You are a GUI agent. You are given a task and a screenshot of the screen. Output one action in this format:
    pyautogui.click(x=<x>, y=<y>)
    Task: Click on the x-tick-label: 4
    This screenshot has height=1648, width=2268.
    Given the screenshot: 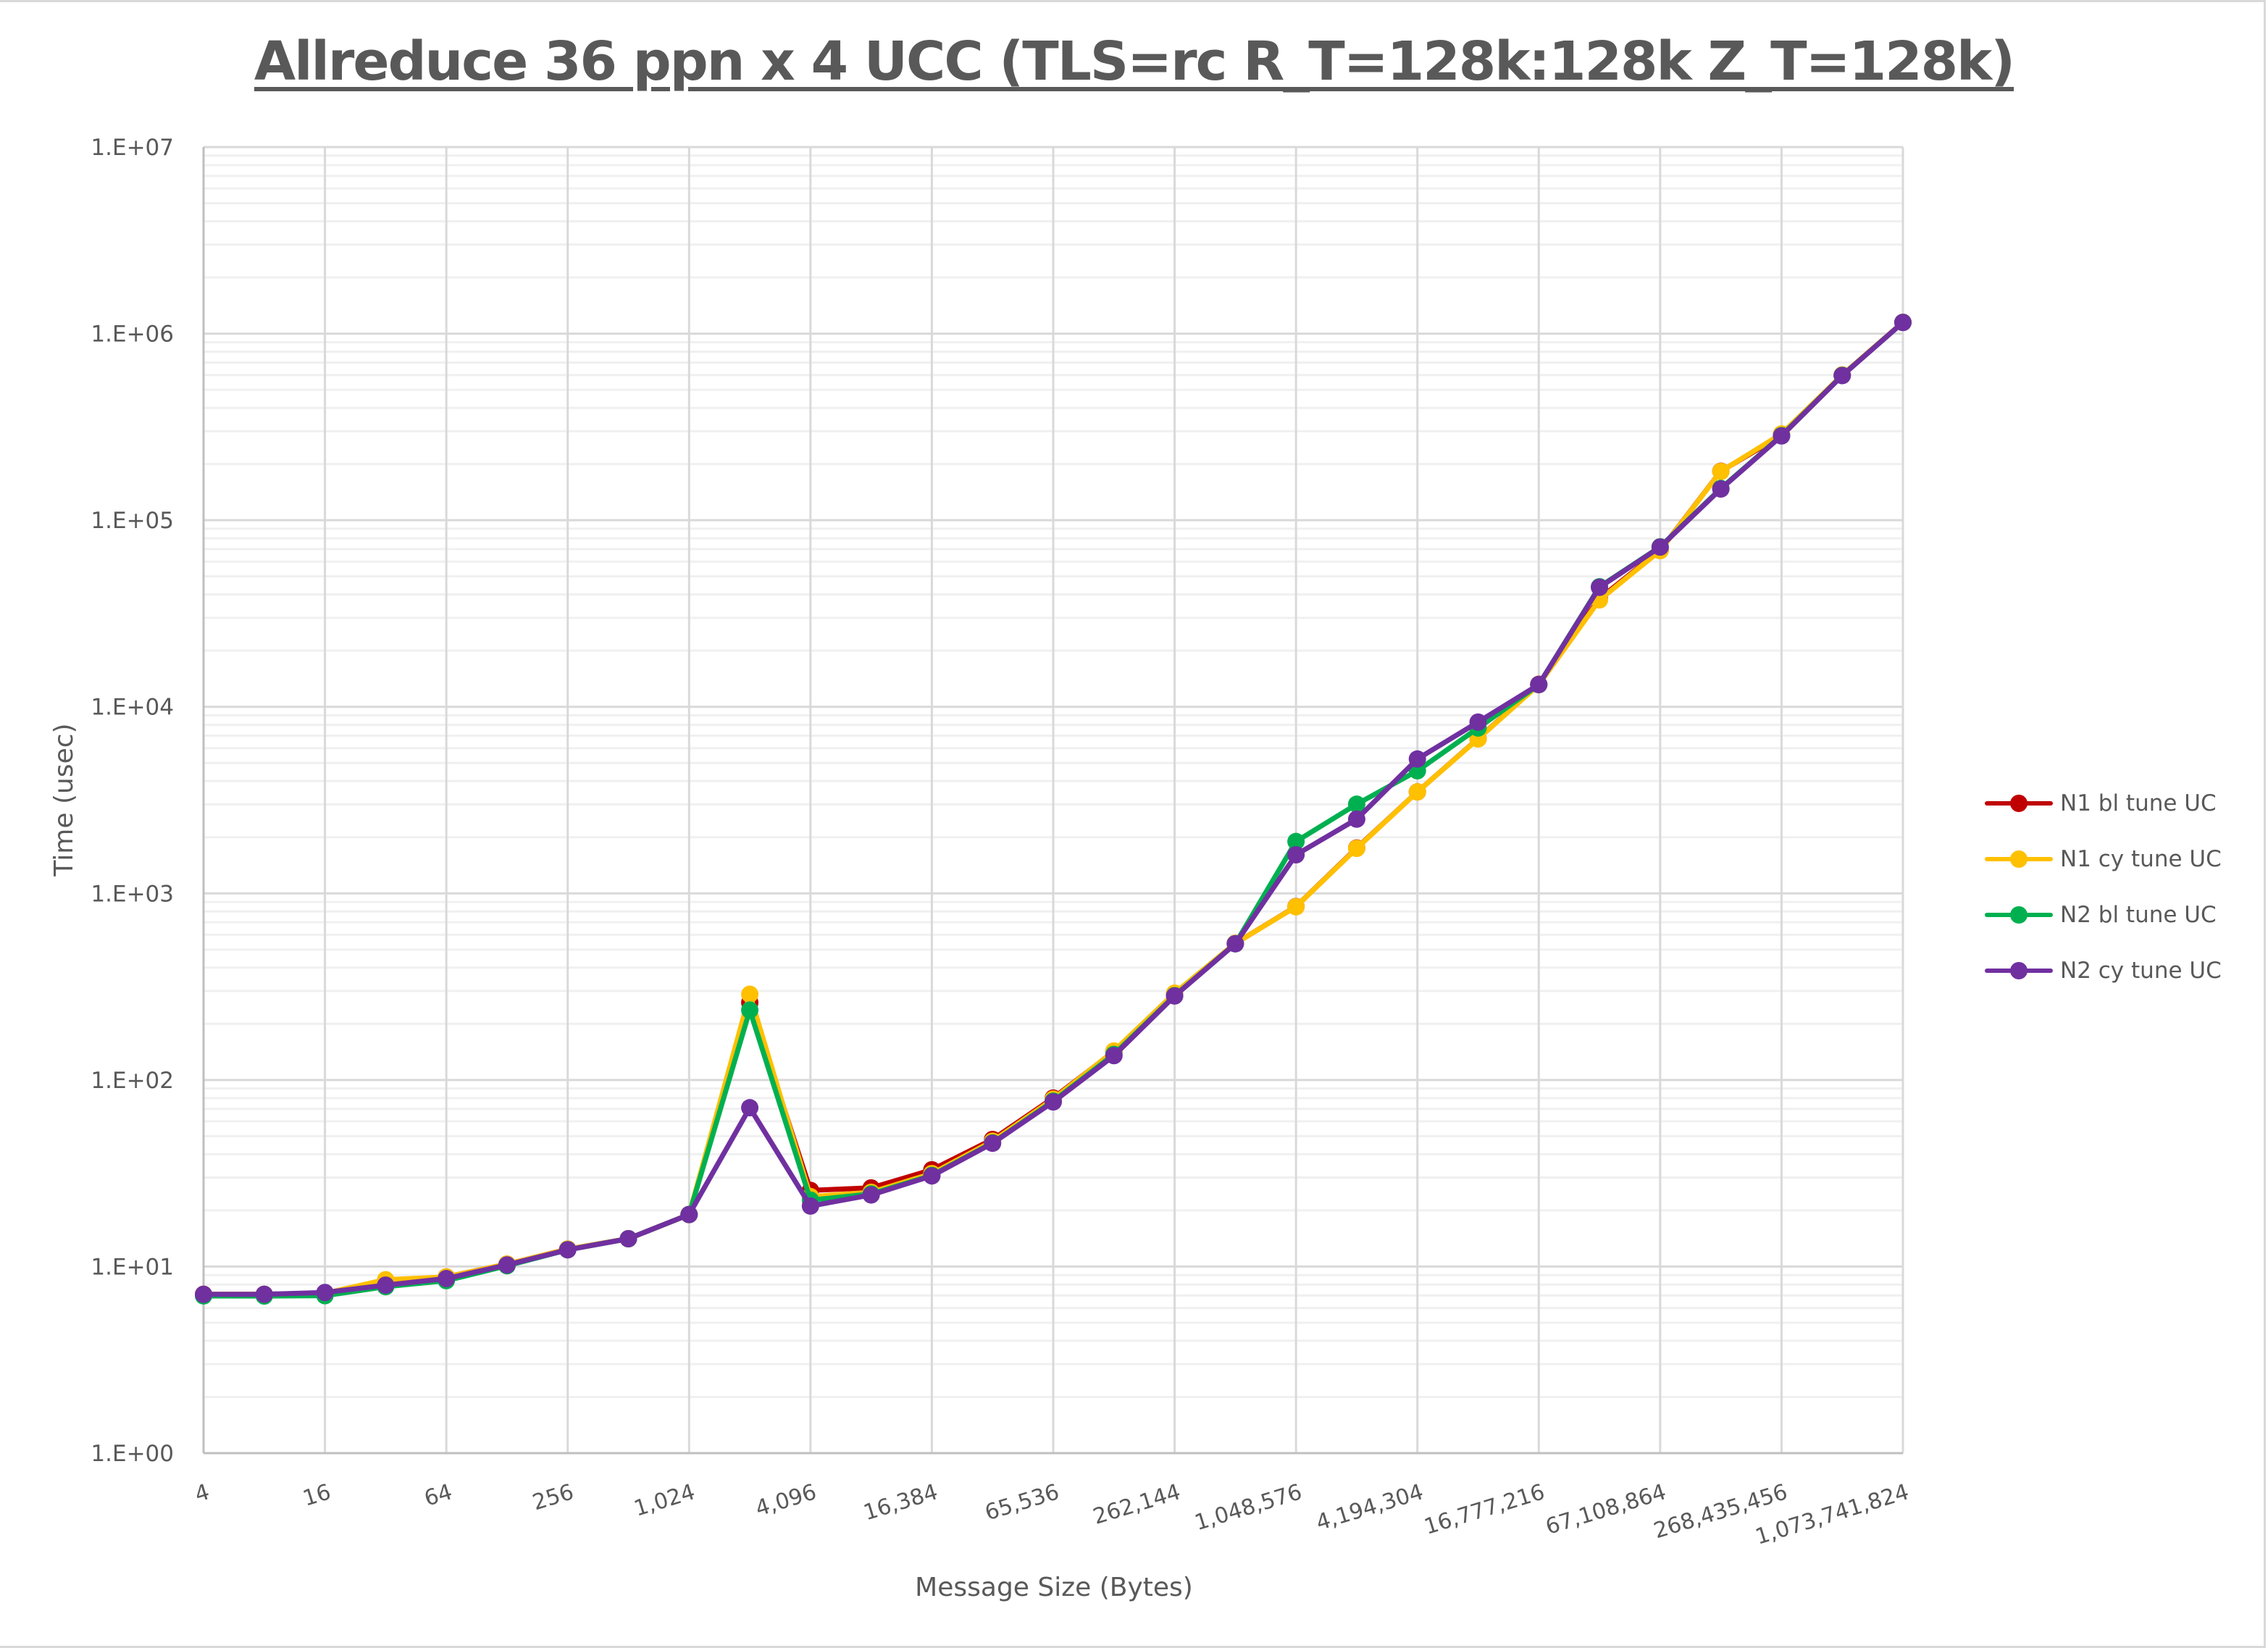 What is the action you would take?
    pyautogui.click(x=202, y=1493)
    